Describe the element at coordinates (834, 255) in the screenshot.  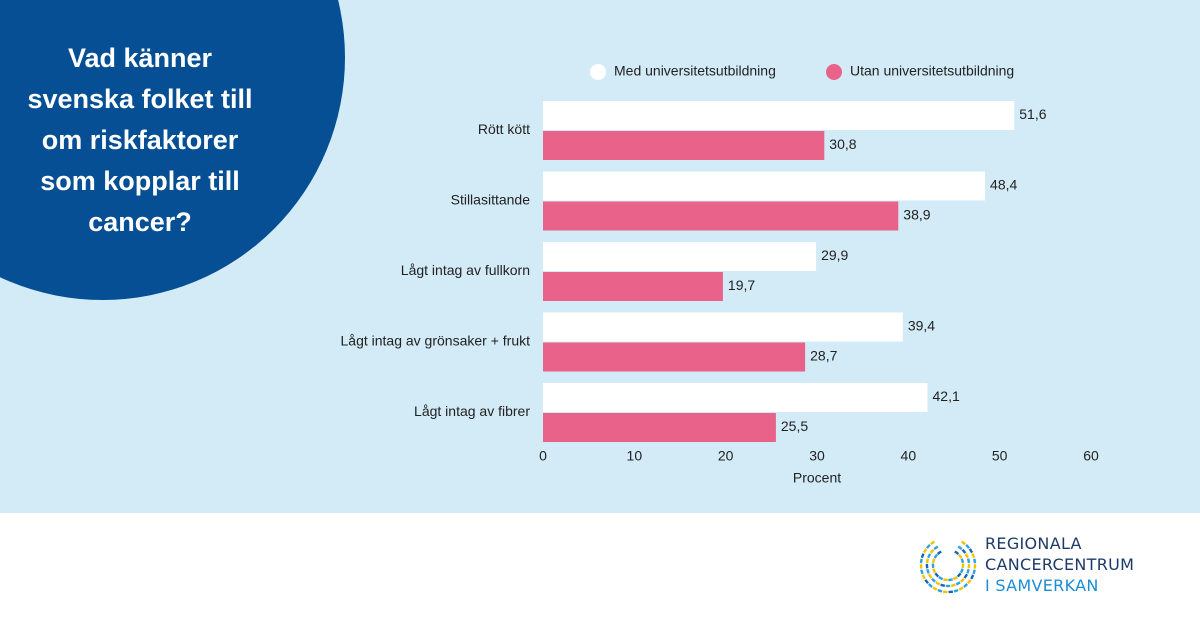
I see `data-label: 29,9` at that location.